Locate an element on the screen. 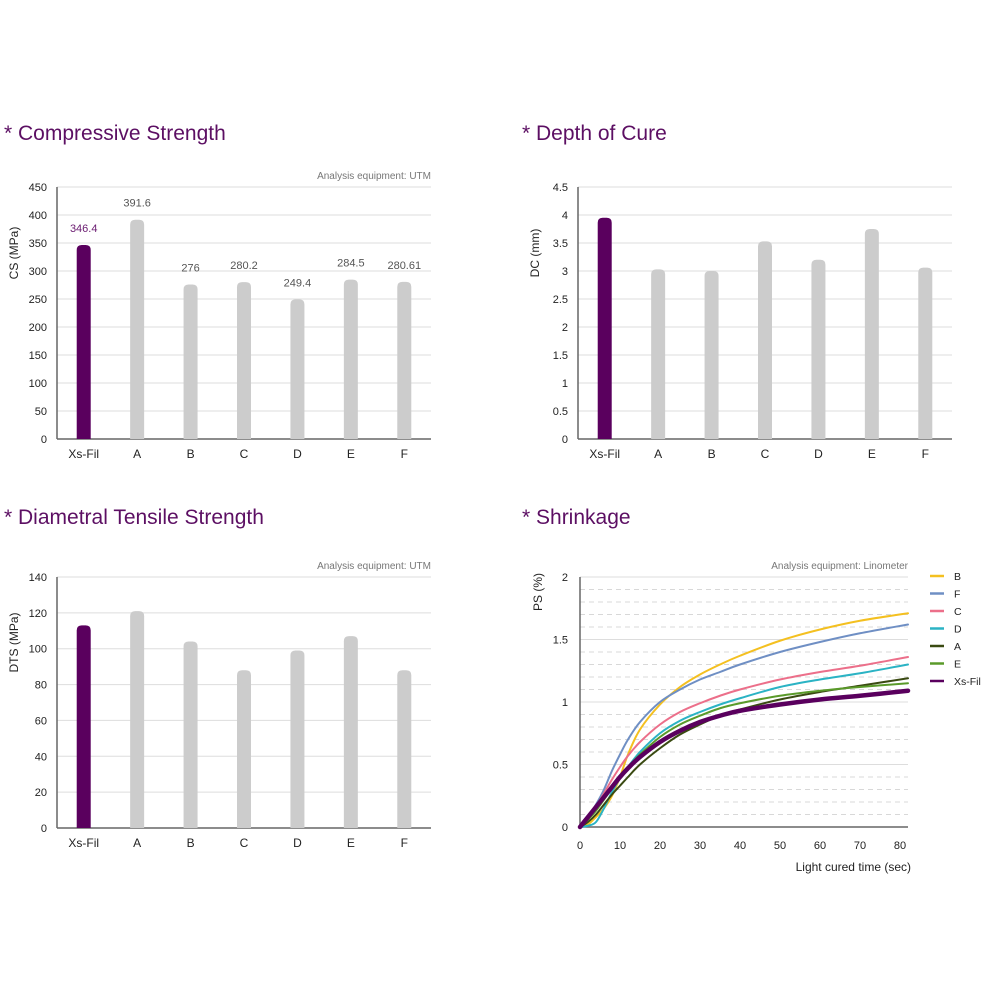 The image size is (1000, 1000). dc-x-tick-label: E is located at coordinates (872, 454).